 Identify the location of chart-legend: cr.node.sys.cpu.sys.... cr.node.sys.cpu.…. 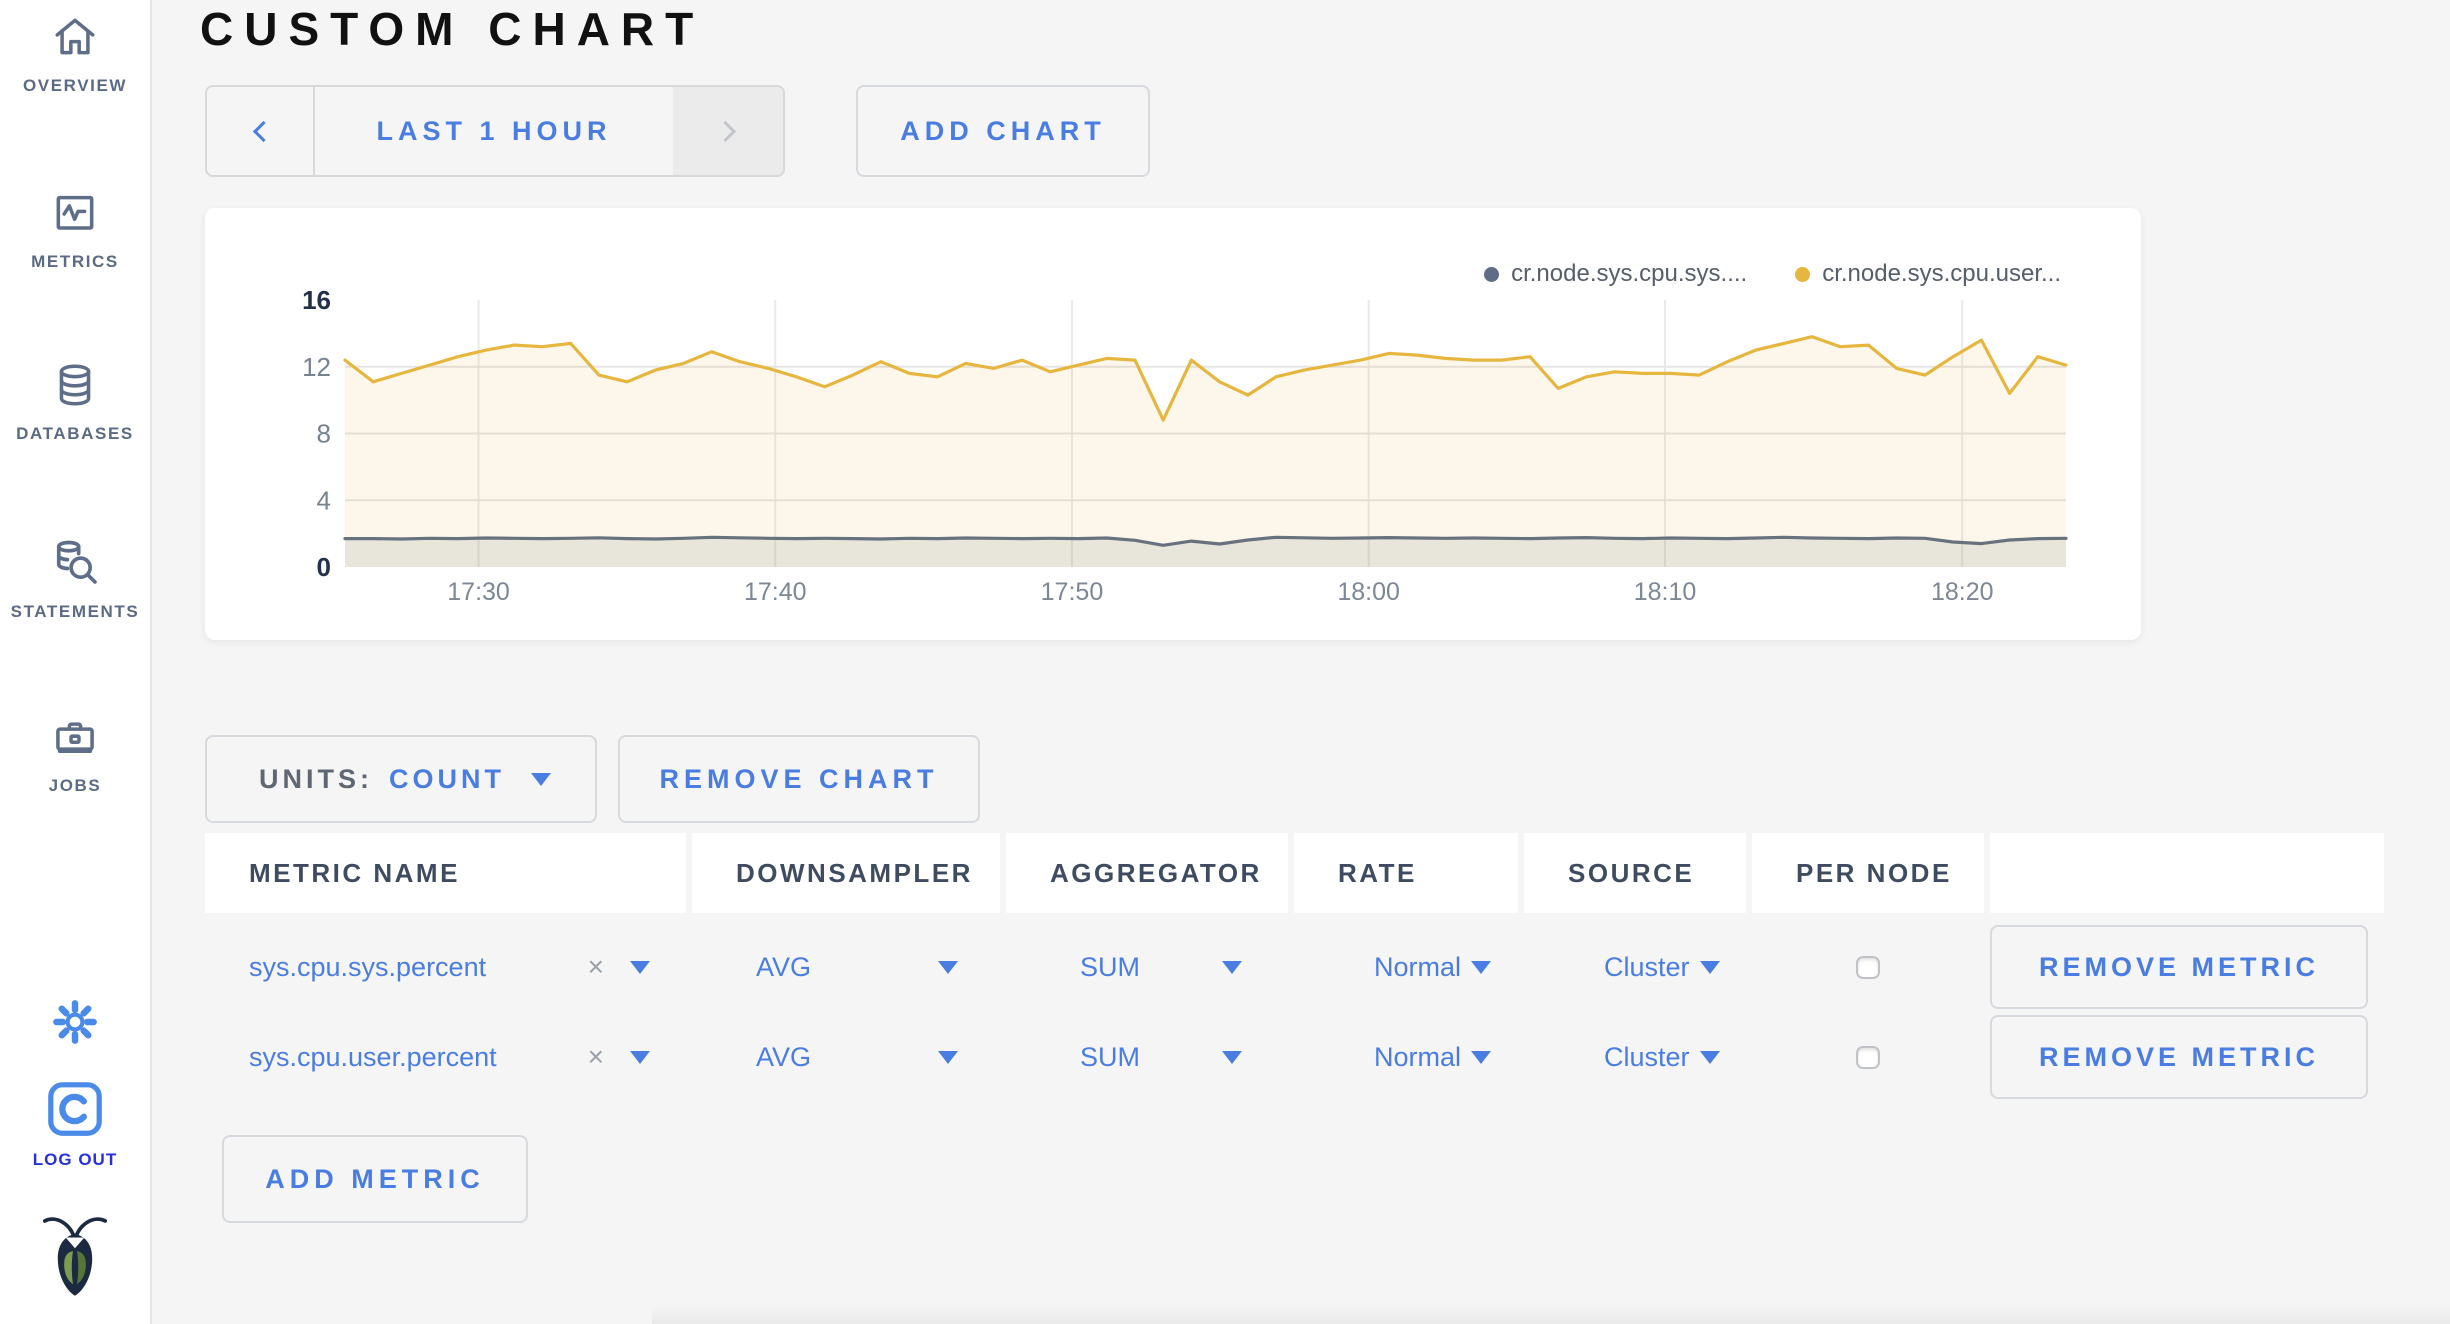
(1772, 274).